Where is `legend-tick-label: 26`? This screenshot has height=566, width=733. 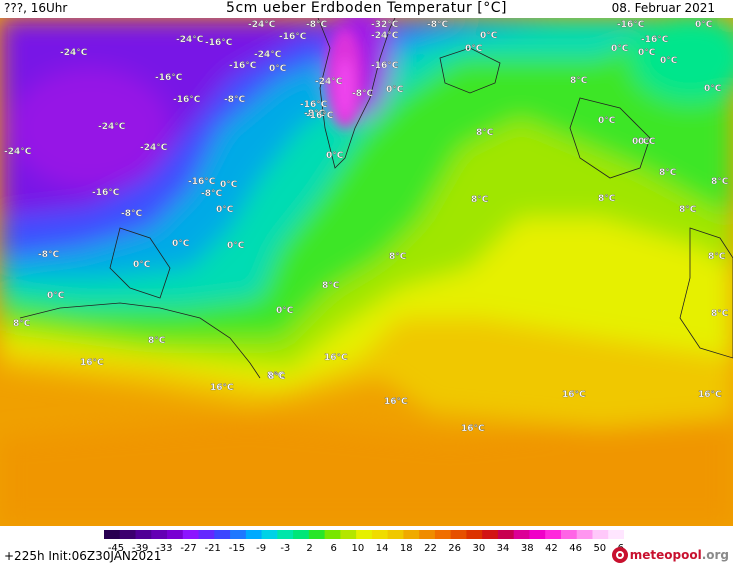 legend-tick-label: 26 is located at coordinates (454, 548).